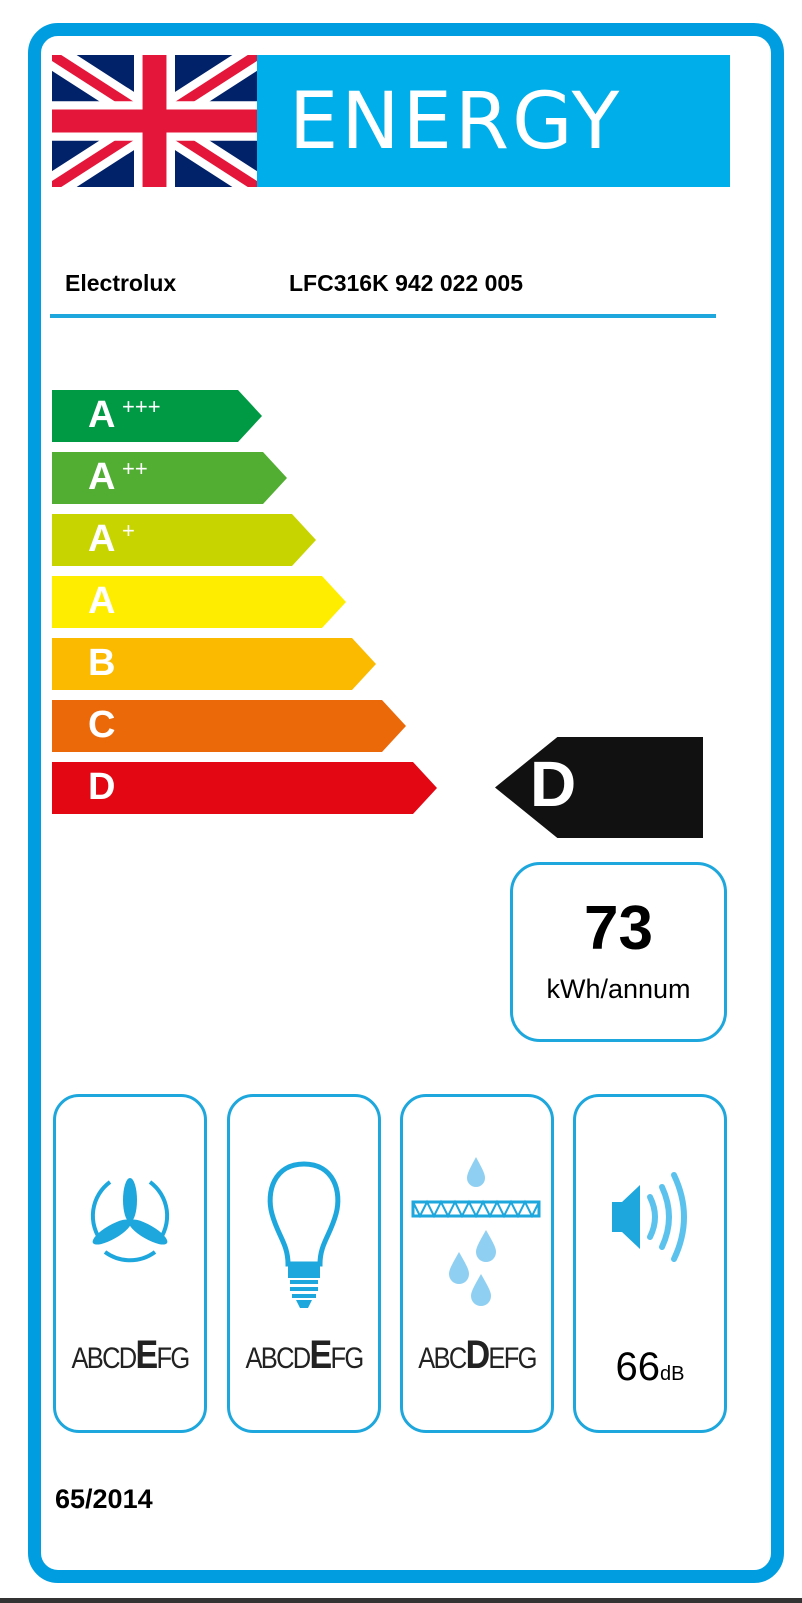  Describe the element at coordinates (184, 540) in the screenshot. I see `energy-class-bar: A +` at that location.